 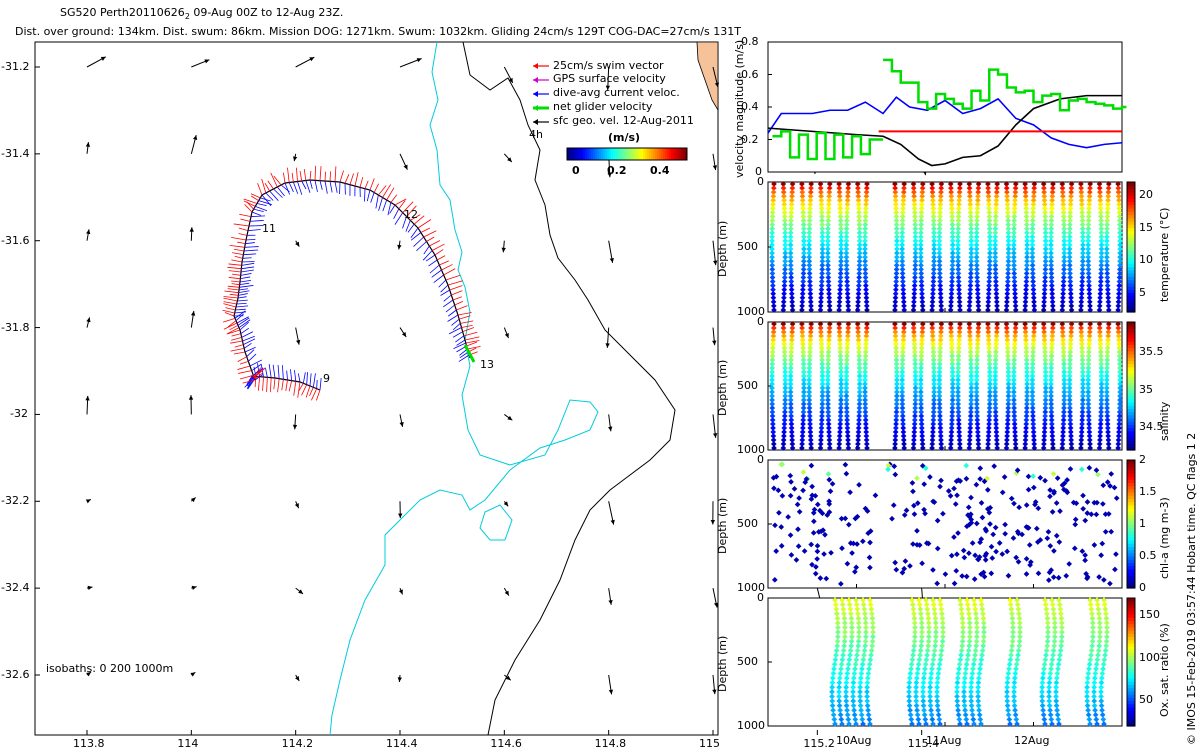 What do you see at coordinates (750, 106) in the screenshot?
I see `velocity-y-tick-label: 0.4` at bounding box center [750, 106].